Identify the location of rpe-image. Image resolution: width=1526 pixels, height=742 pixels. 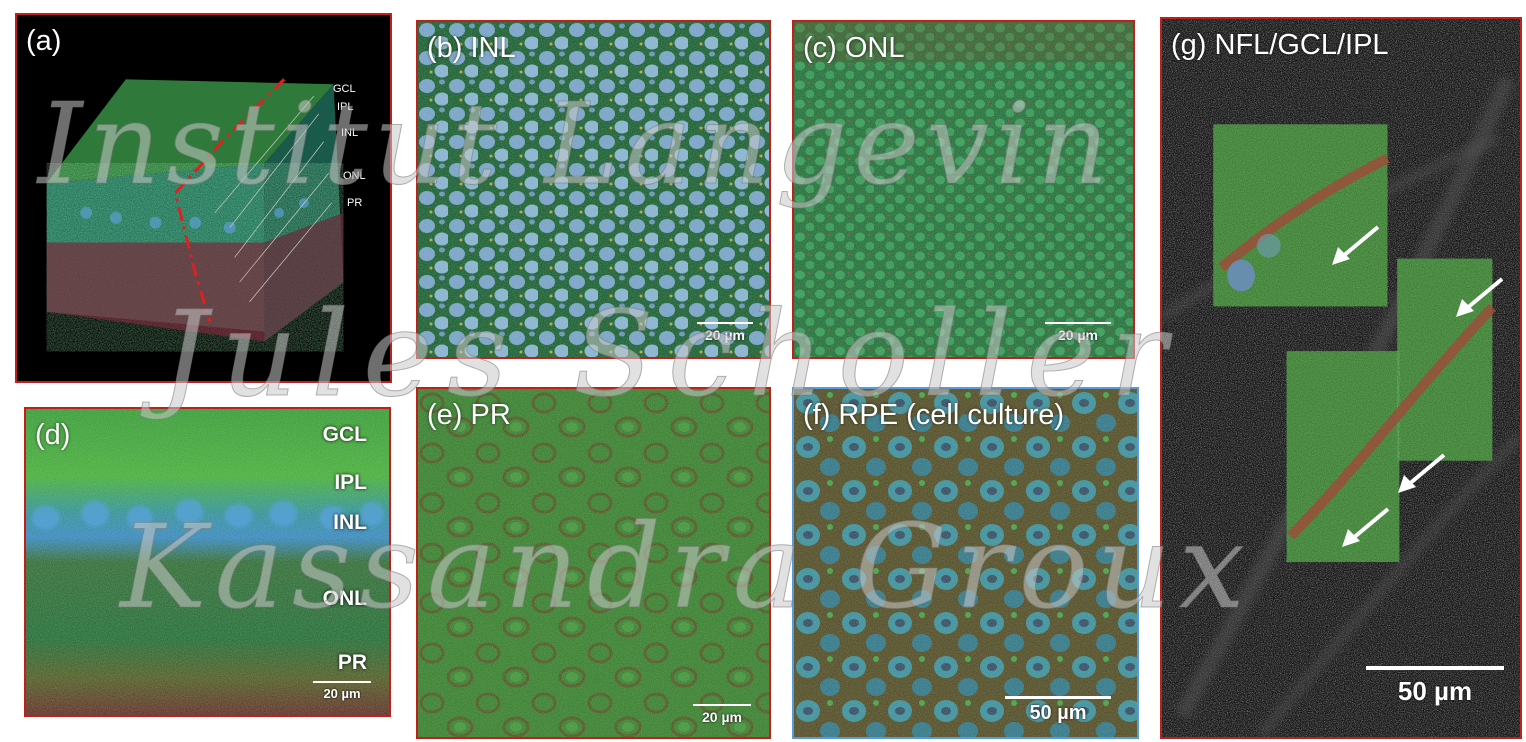
(965, 563).